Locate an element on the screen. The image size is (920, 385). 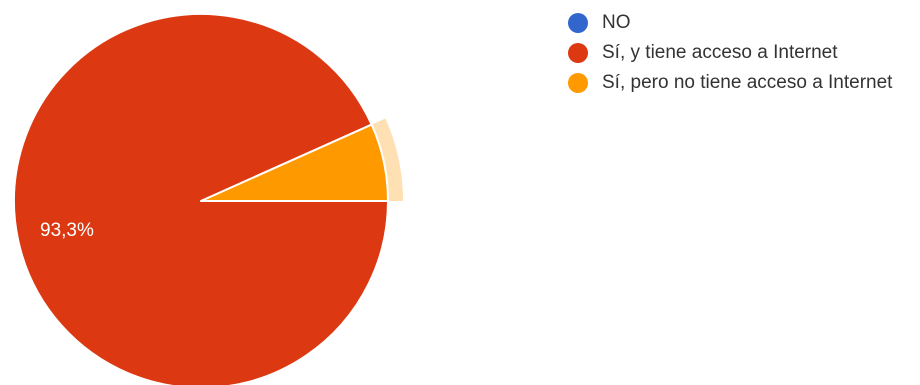
pie-slice-si-pero-no-tiene-acceso-a-internet is located at coordinates (294, 162).